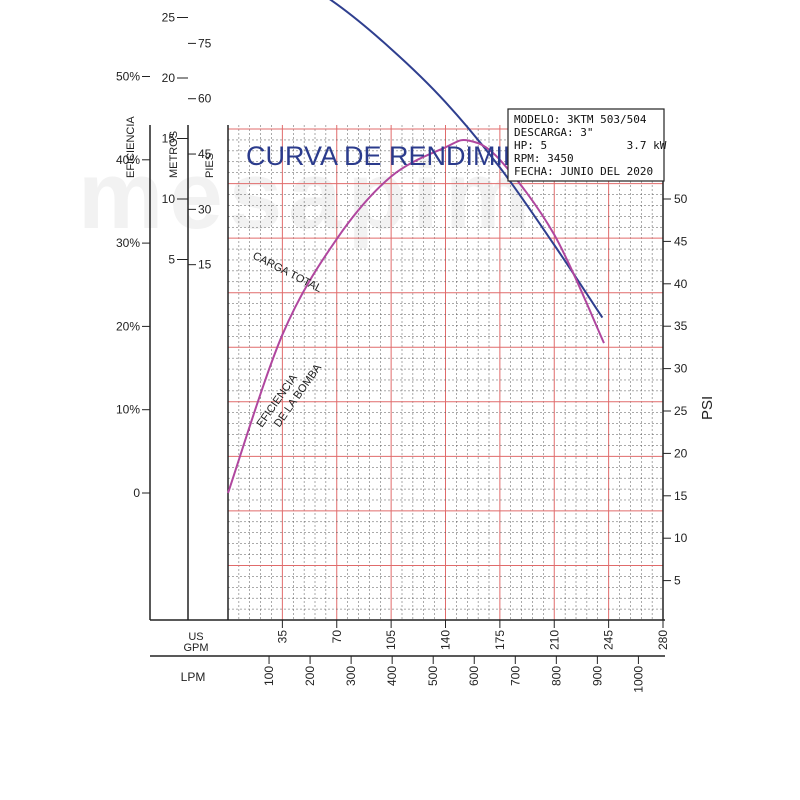 The width and height of the screenshot is (800, 800). Describe the element at coordinates (663, 640) in the screenshot. I see `gpm-tick-label: 280` at that location.